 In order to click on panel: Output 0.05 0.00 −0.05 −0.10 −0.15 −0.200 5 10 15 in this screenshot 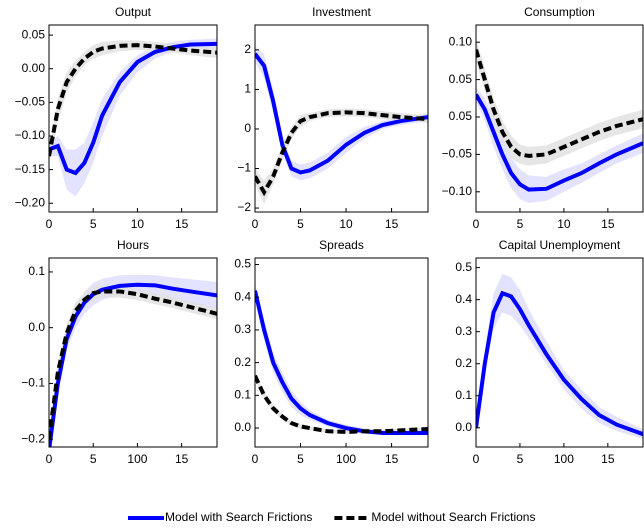, I will do `click(116, 118)`.